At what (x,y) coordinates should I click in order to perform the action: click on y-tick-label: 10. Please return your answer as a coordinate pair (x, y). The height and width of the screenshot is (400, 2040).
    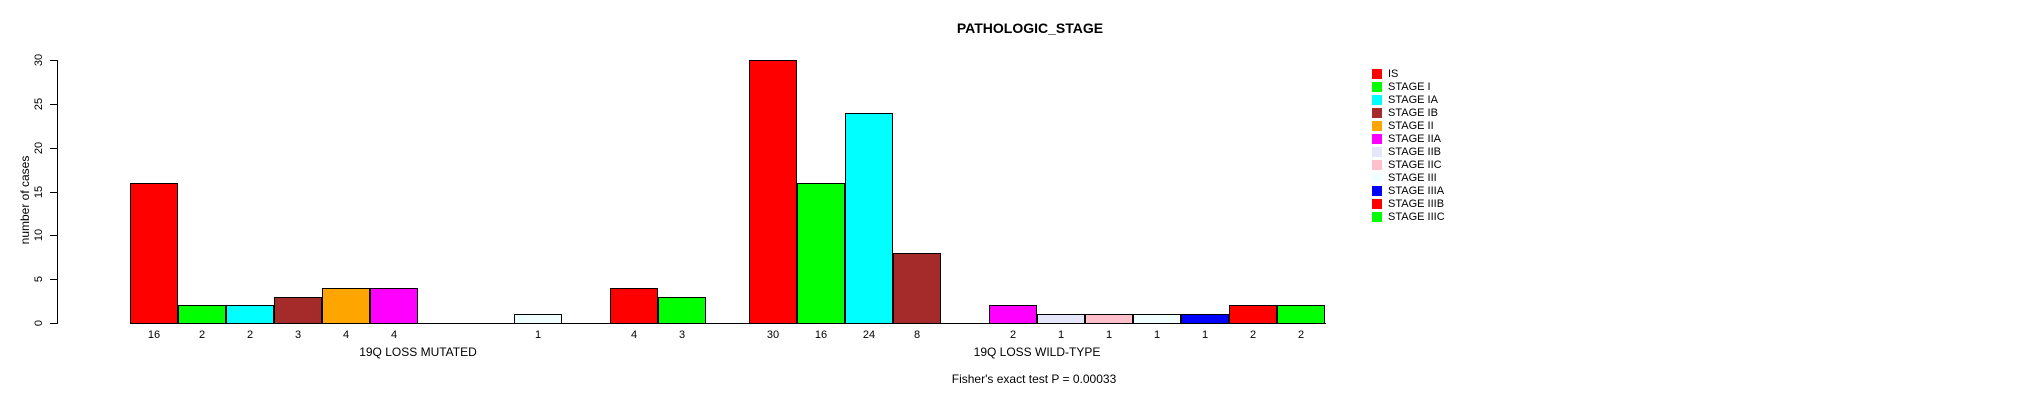
    Looking at the image, I should click on (39, 235).